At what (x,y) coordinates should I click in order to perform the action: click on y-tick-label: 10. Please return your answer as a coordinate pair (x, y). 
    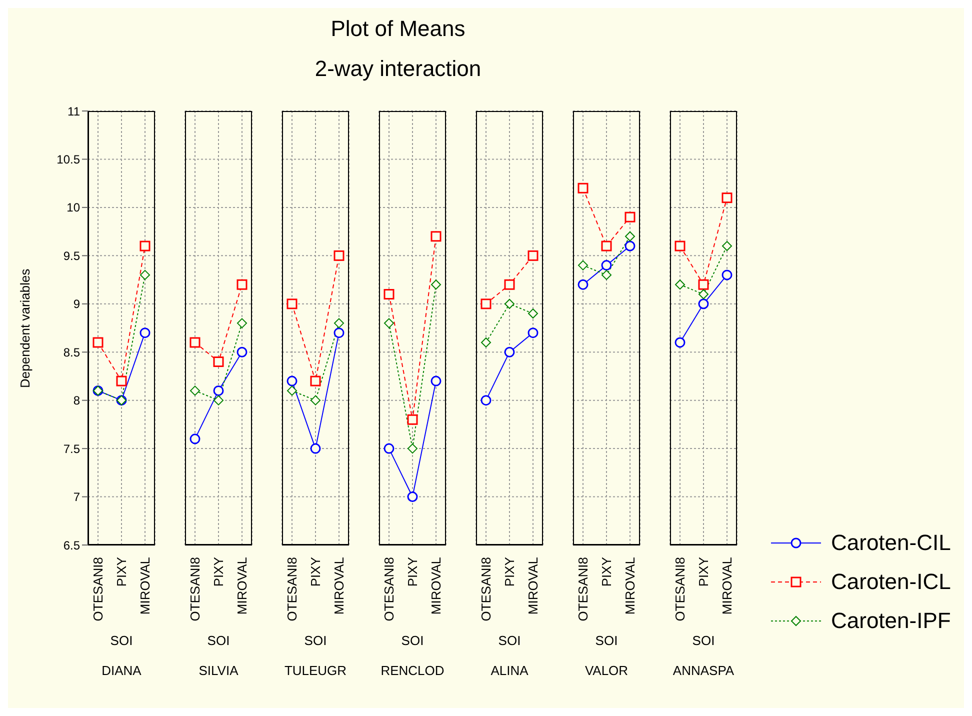
    Looking at the image, I should click on (73, 207).